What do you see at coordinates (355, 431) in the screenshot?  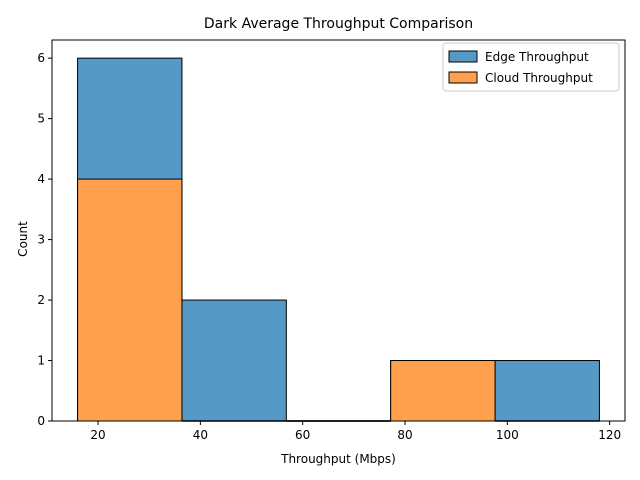 I see `x-axis-ticks: 20 40 60 80 100 120` at bounding box center [355, 431].